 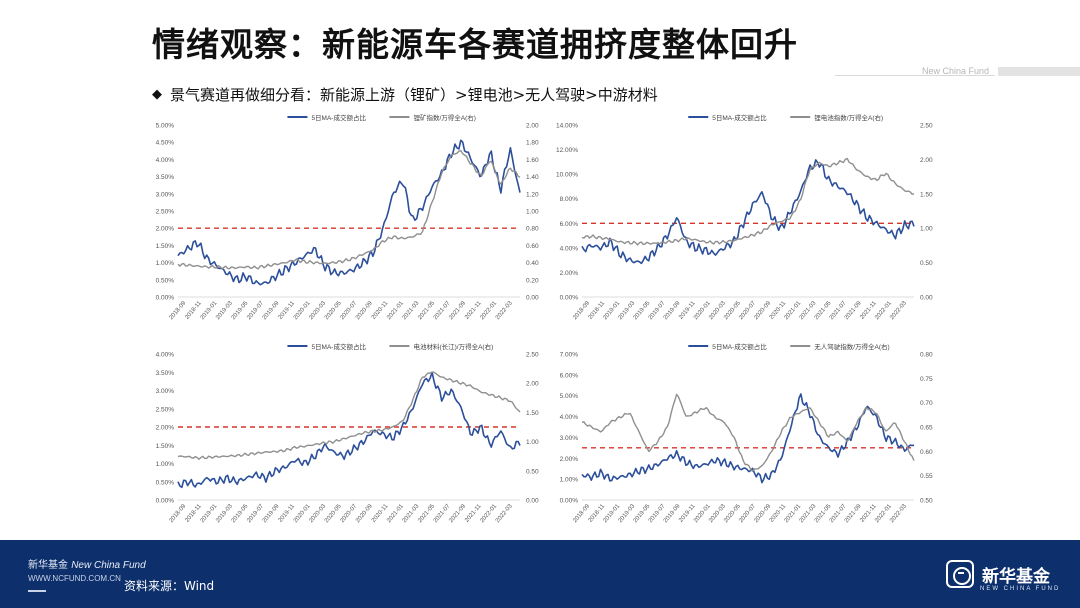 What do you see at coordinates (532, 177) in the screenshot?
I see `y-right-tick-label: 1.40` at bounding box center [532, 177].